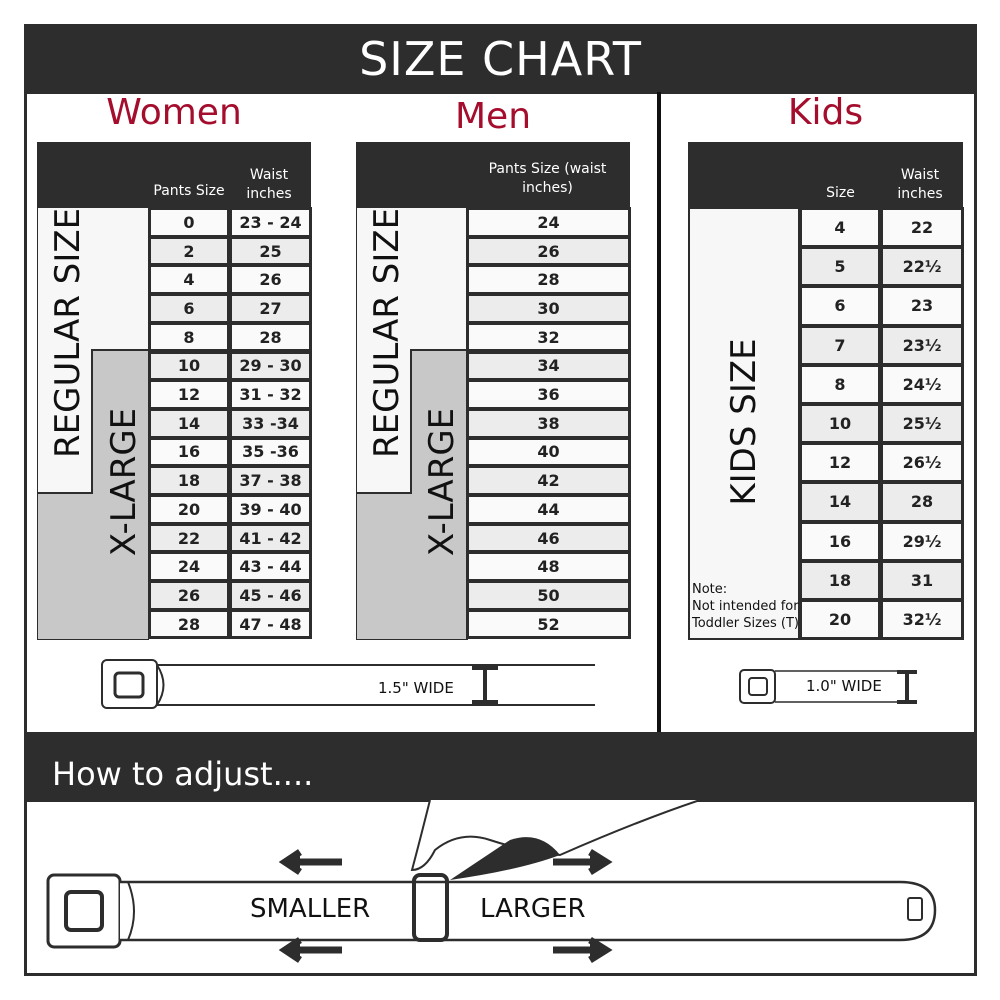 This screenshot has width=1000, height=1000. Describe the element at coordinates (270, 567) in the screenshot. I see `women-waist-cell: 43 - 44` at that location.